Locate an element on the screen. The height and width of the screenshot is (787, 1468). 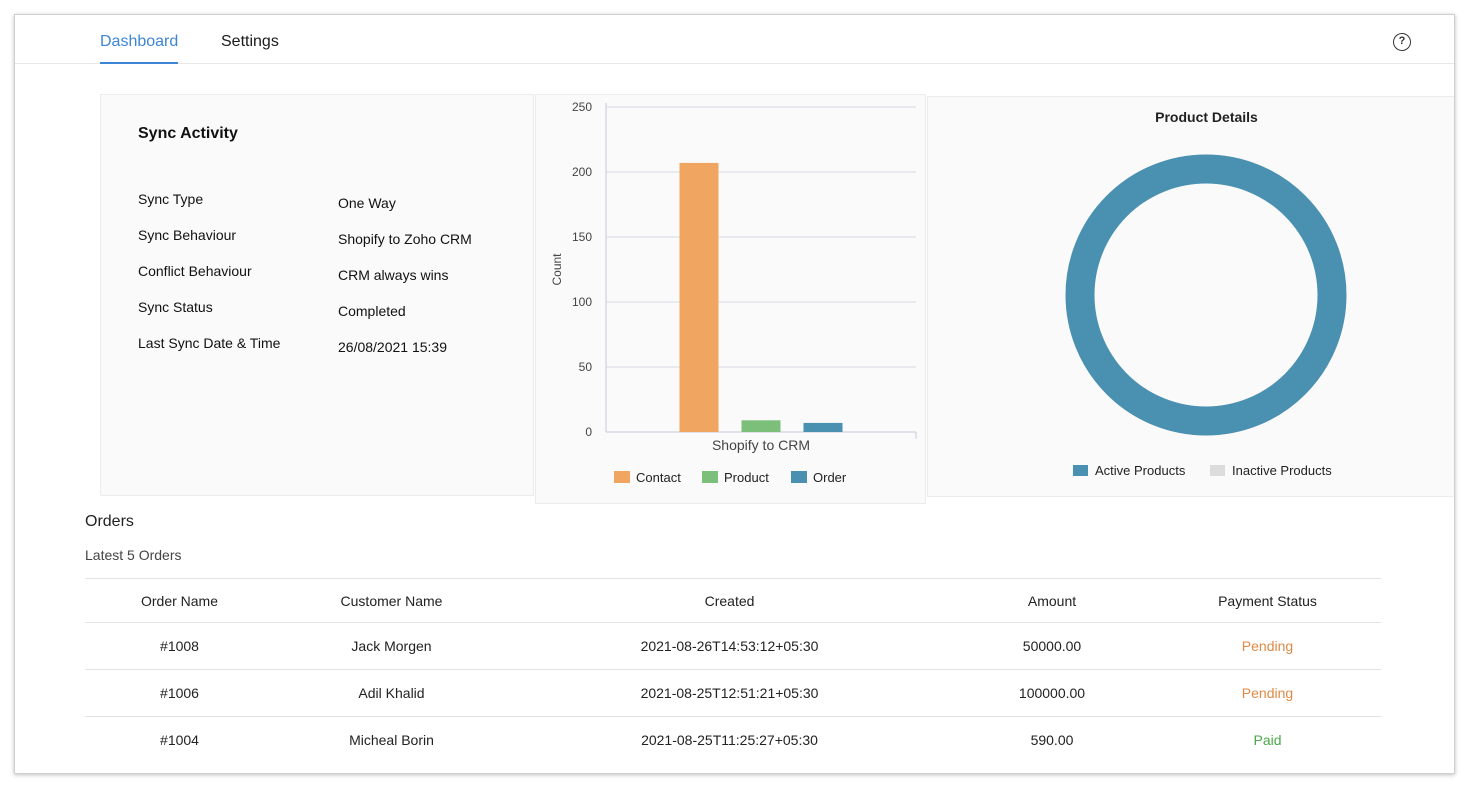
sync-label: Sync Behaviour is located at coordinates (187, 235).